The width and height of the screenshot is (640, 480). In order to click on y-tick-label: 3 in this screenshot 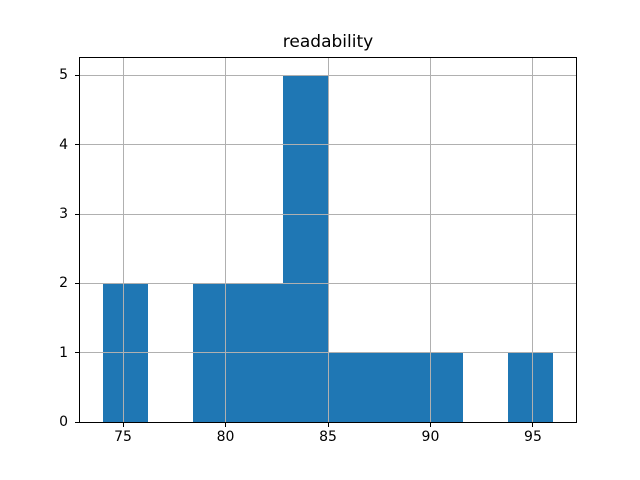, I will do `click(63, 214)`.